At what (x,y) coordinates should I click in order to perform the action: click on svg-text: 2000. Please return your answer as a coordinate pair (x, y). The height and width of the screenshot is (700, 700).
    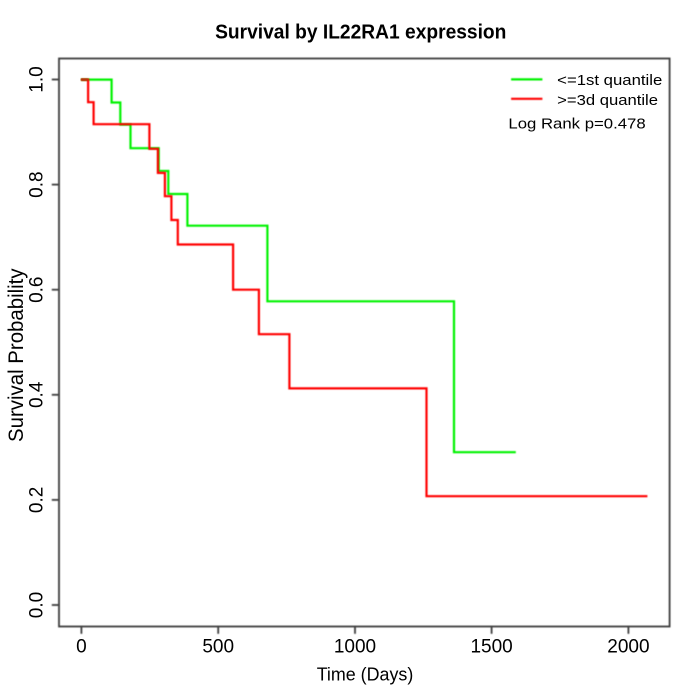
    Looking at the image, I should click on (628, 646).